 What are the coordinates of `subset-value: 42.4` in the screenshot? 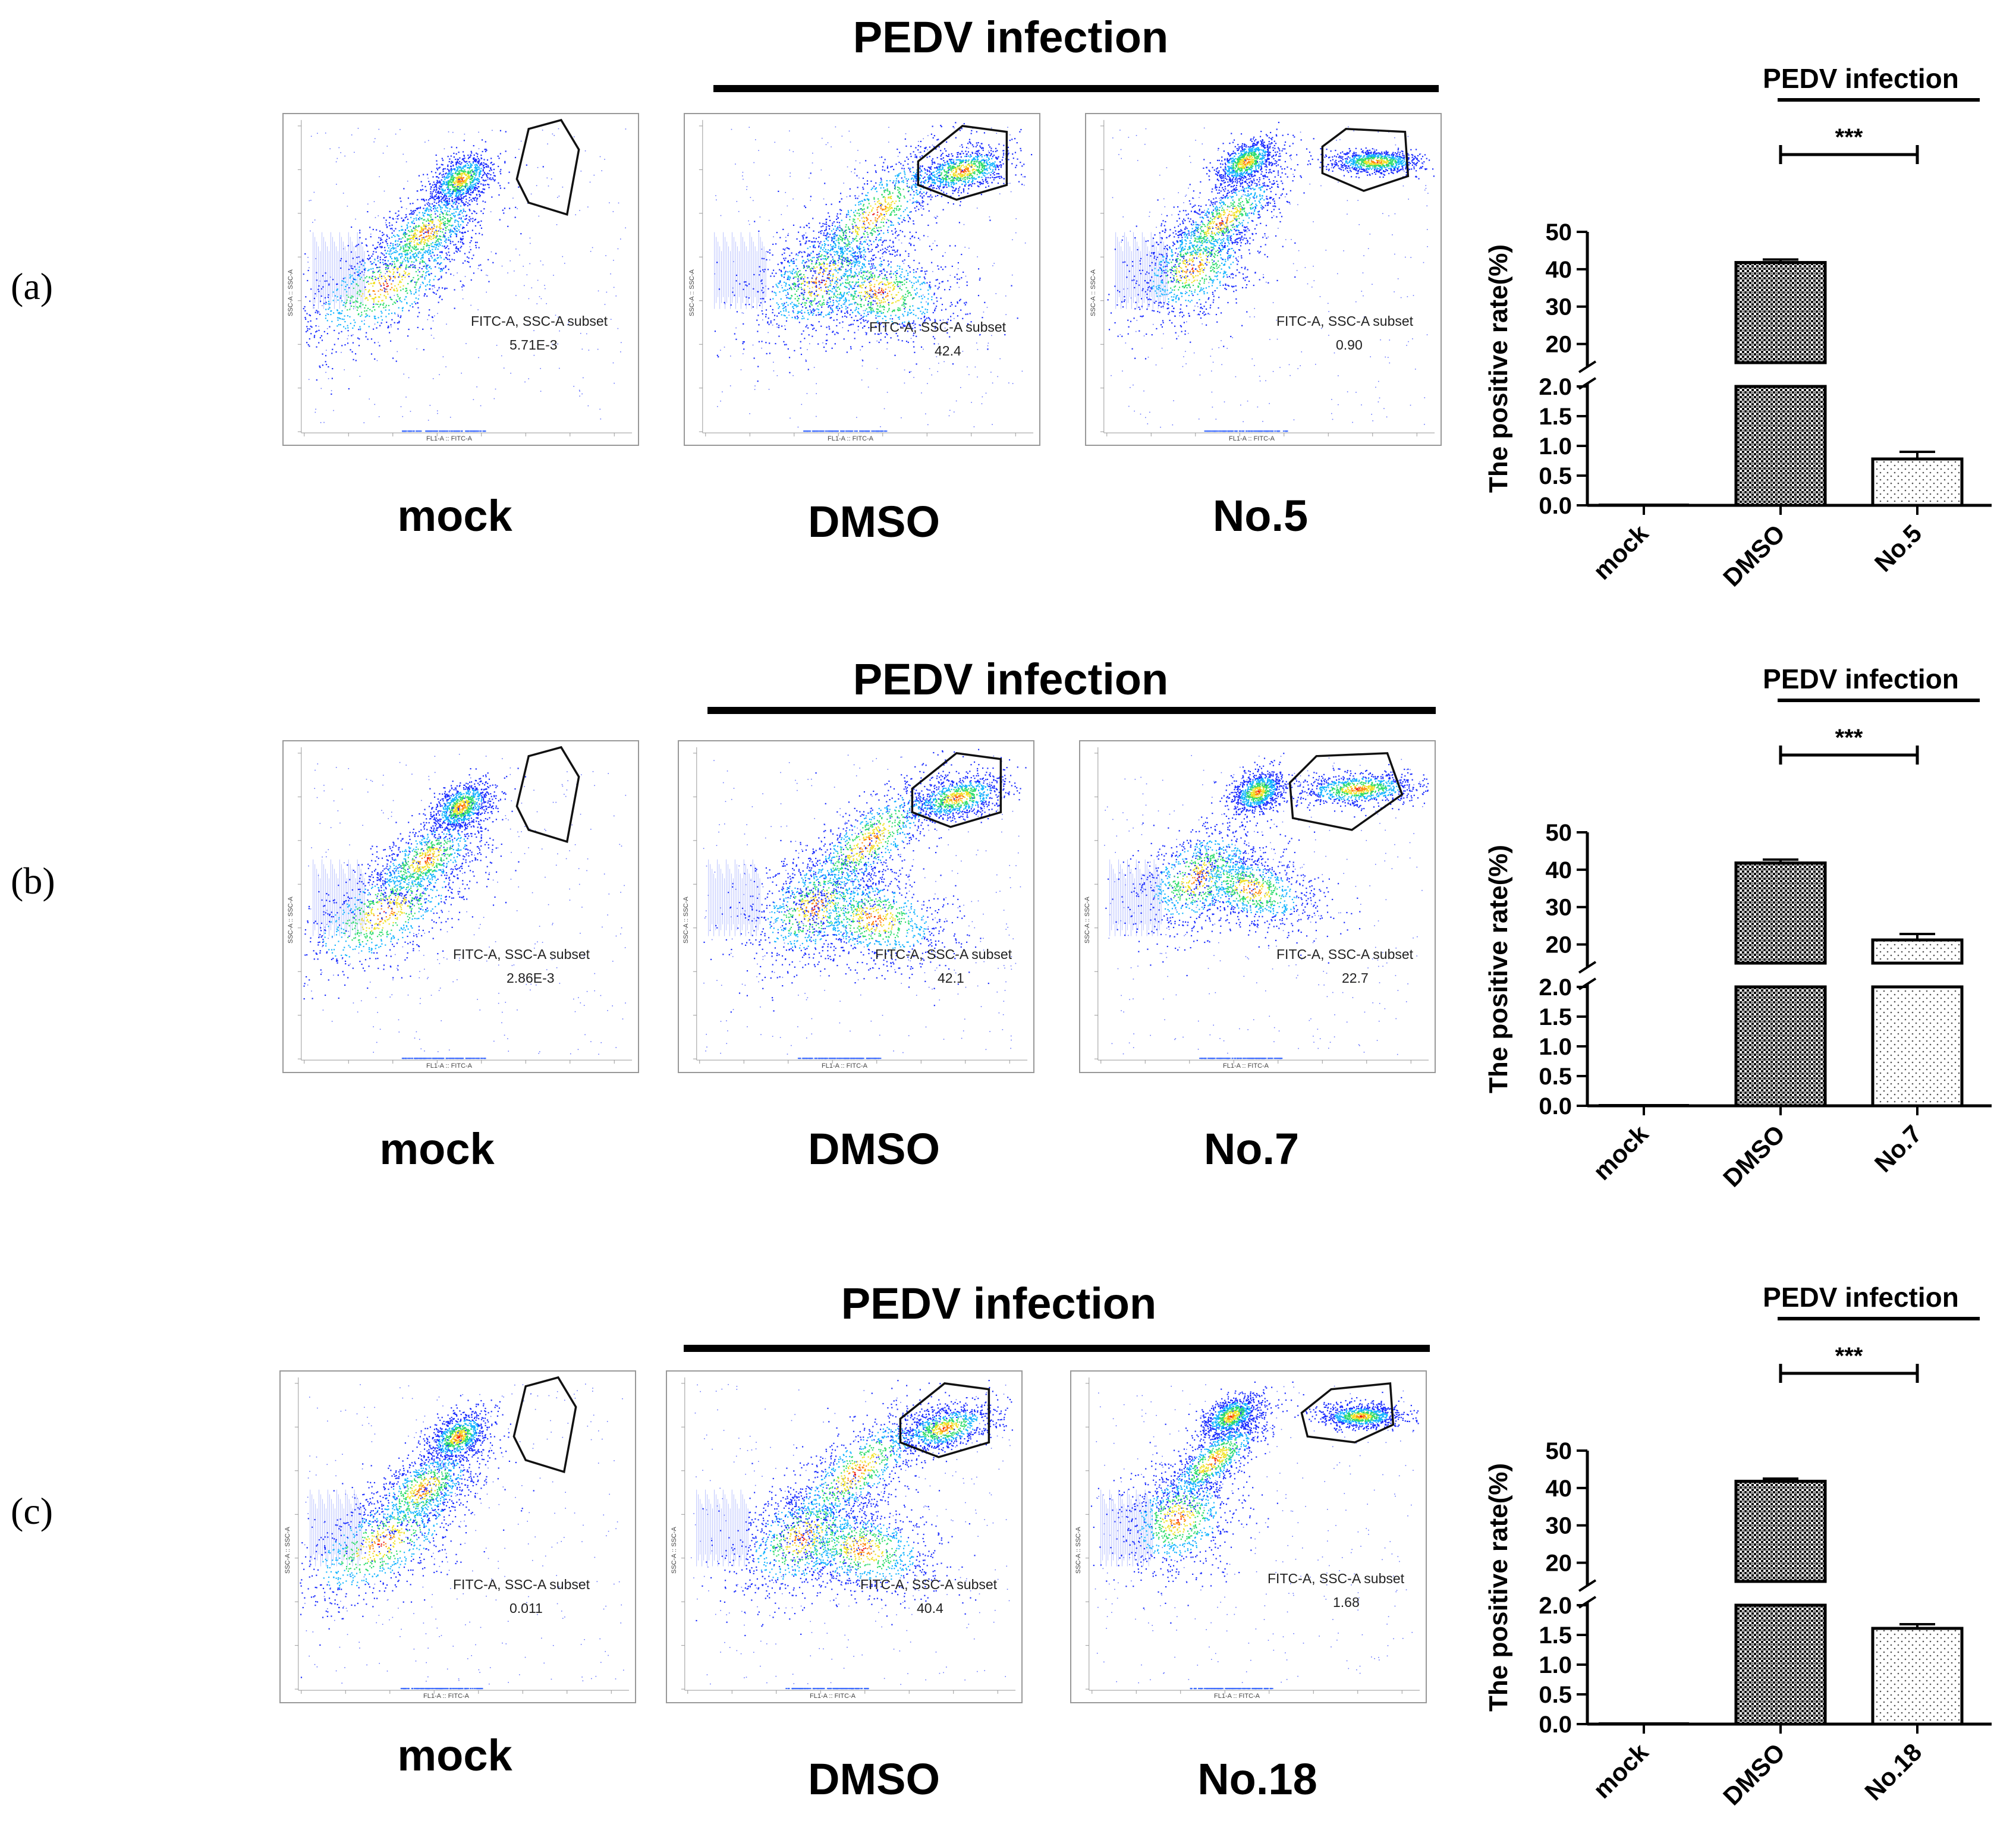 It's located at (948, 351).